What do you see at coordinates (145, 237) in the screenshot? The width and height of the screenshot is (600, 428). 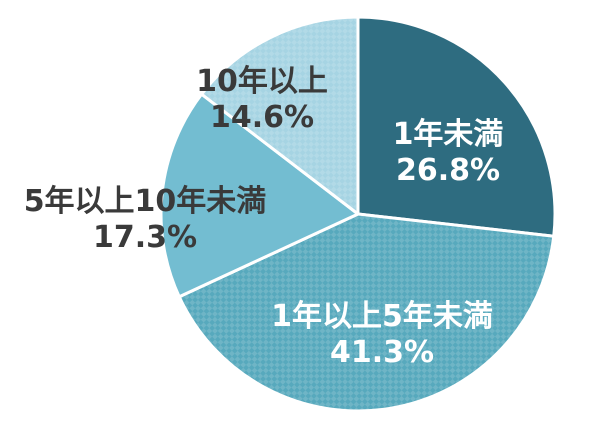 I see `slice-percent-label: 17.3%` at bounding box center [145, 237].